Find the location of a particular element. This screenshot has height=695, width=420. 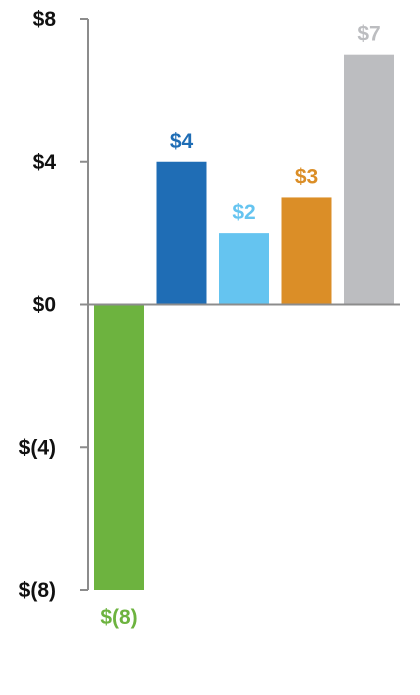

data-label-3: $3 is located at coordinates (306, 176).